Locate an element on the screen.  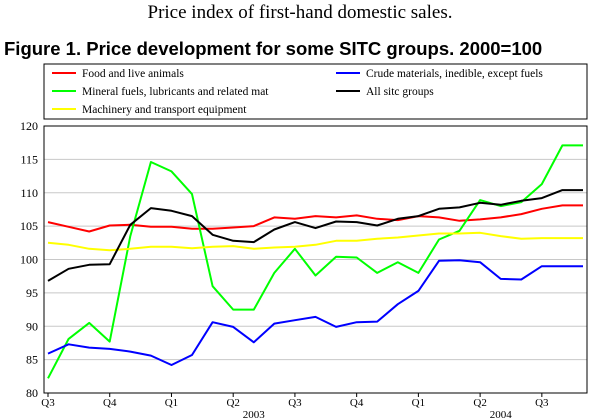
x-year-label: 2004 is located at coordinates (501, 414).